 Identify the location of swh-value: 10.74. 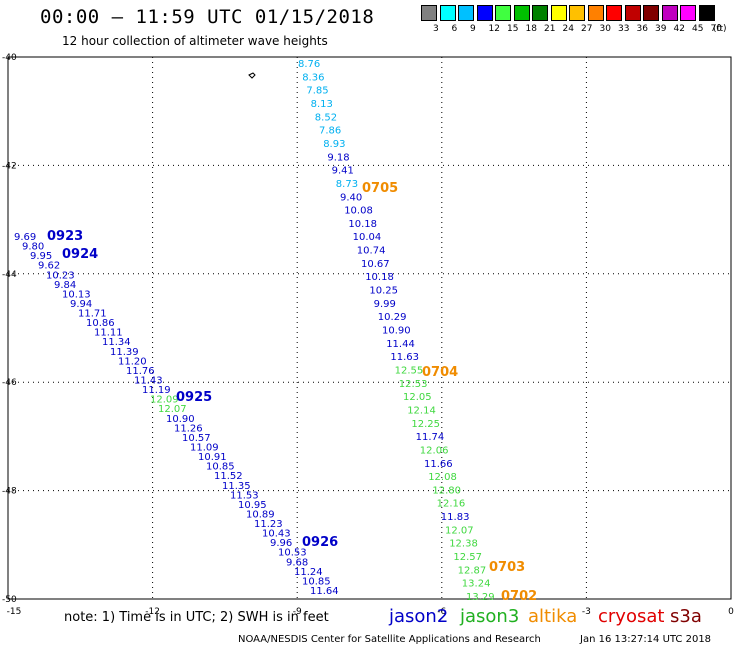
(371, 251).